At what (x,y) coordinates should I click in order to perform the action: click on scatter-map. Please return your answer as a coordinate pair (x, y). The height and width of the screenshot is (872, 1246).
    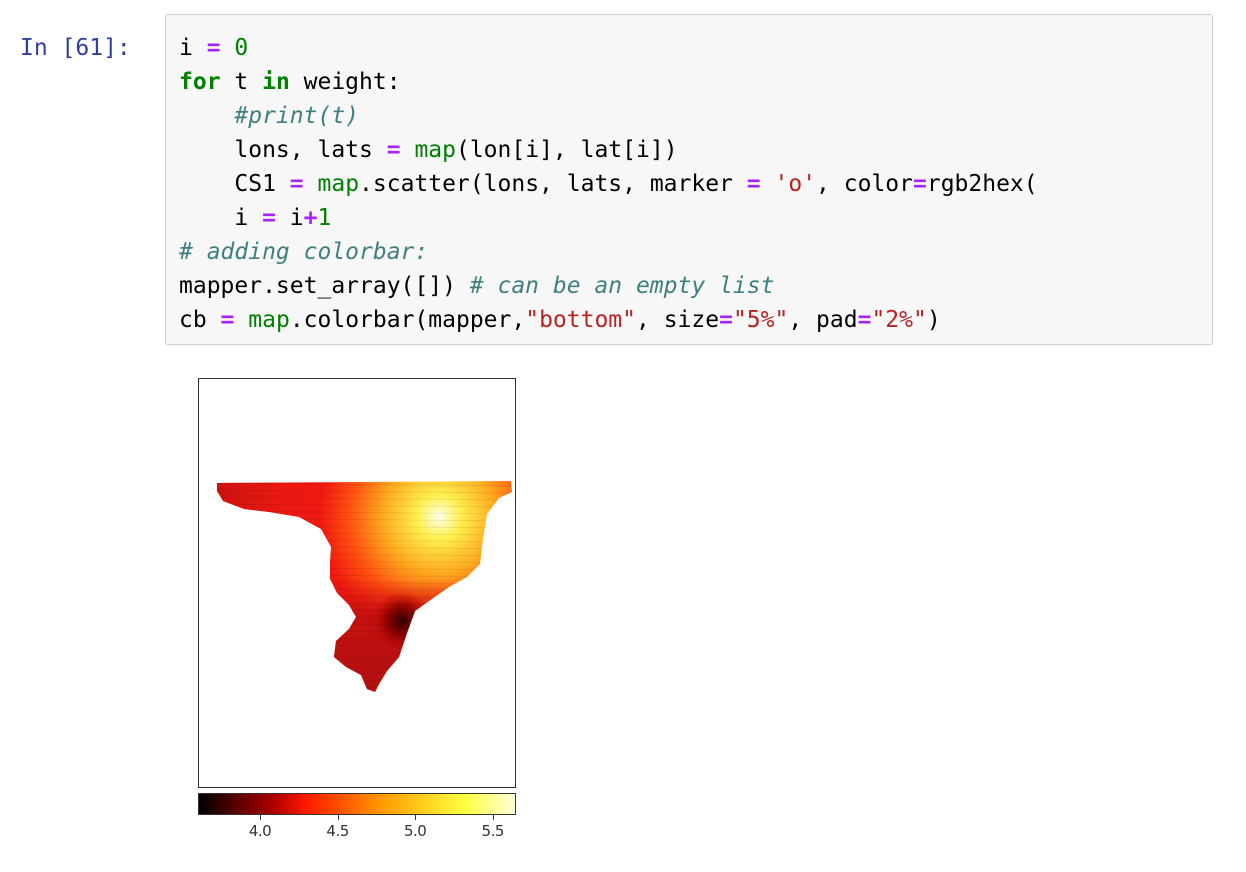
    Looking at the image, I should click on (358, 588).